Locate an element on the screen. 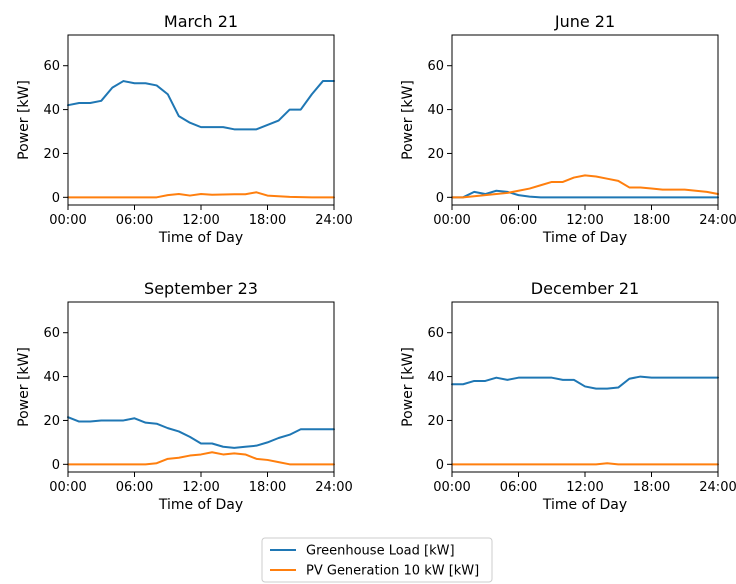 Image resolution: width=736 pixels, height=584 pixels. subplot-title: September 23 is located at coordinates (201, 288).